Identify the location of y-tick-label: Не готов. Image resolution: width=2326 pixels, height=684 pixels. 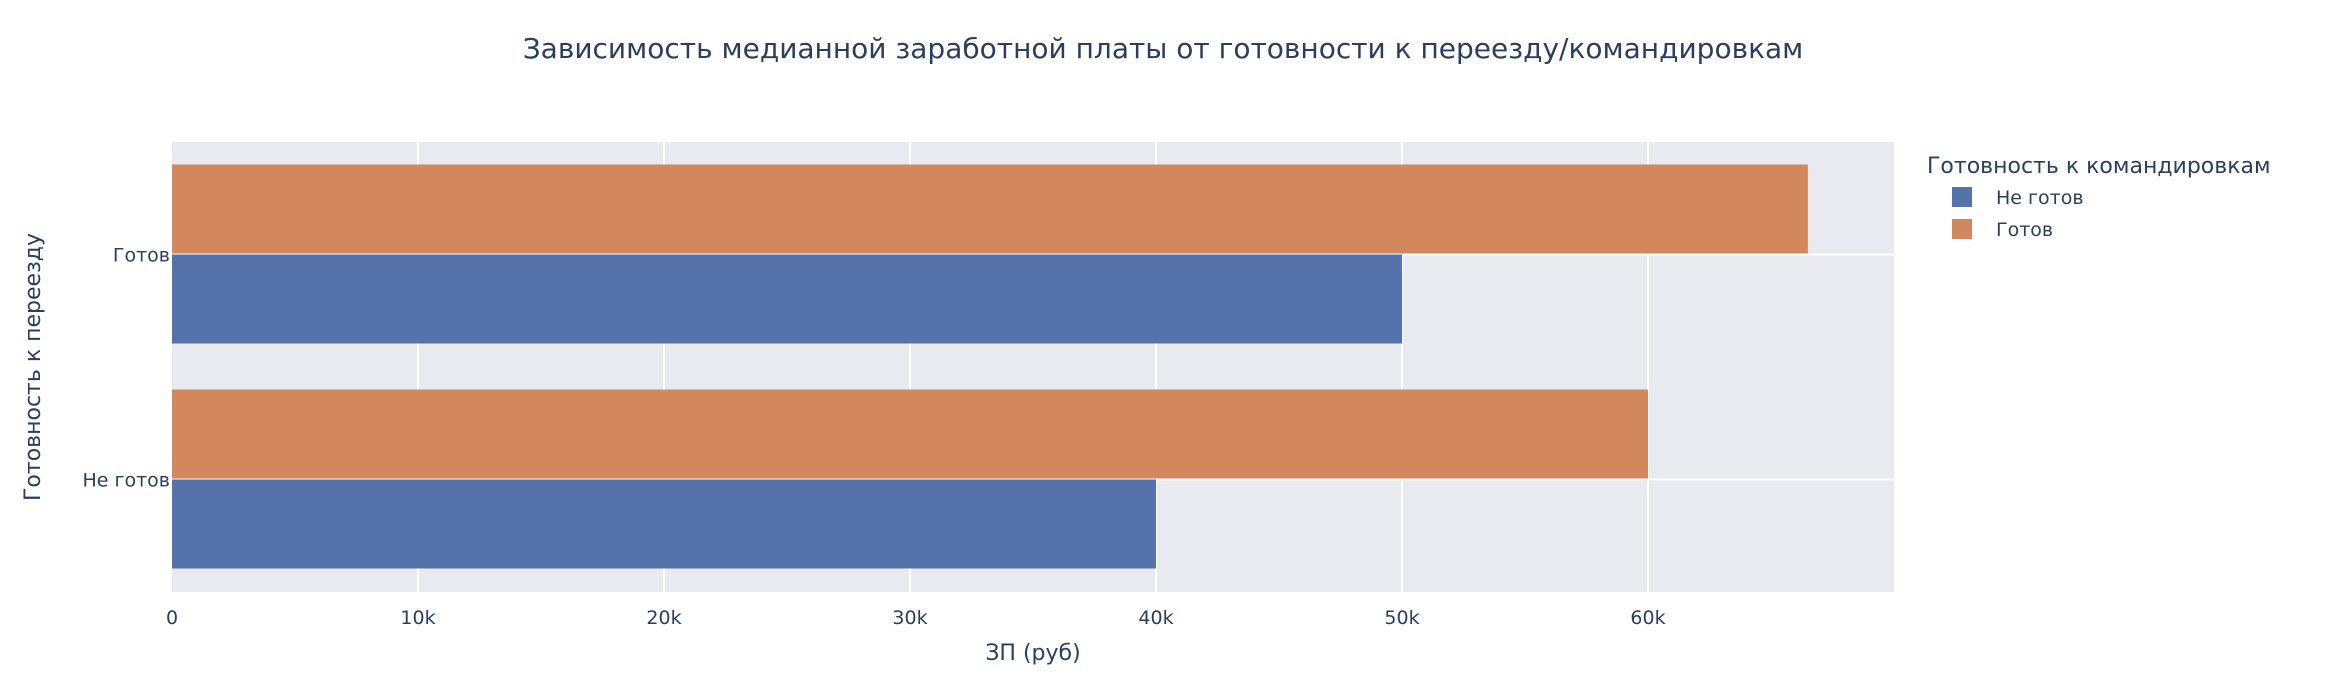
(126, 481).